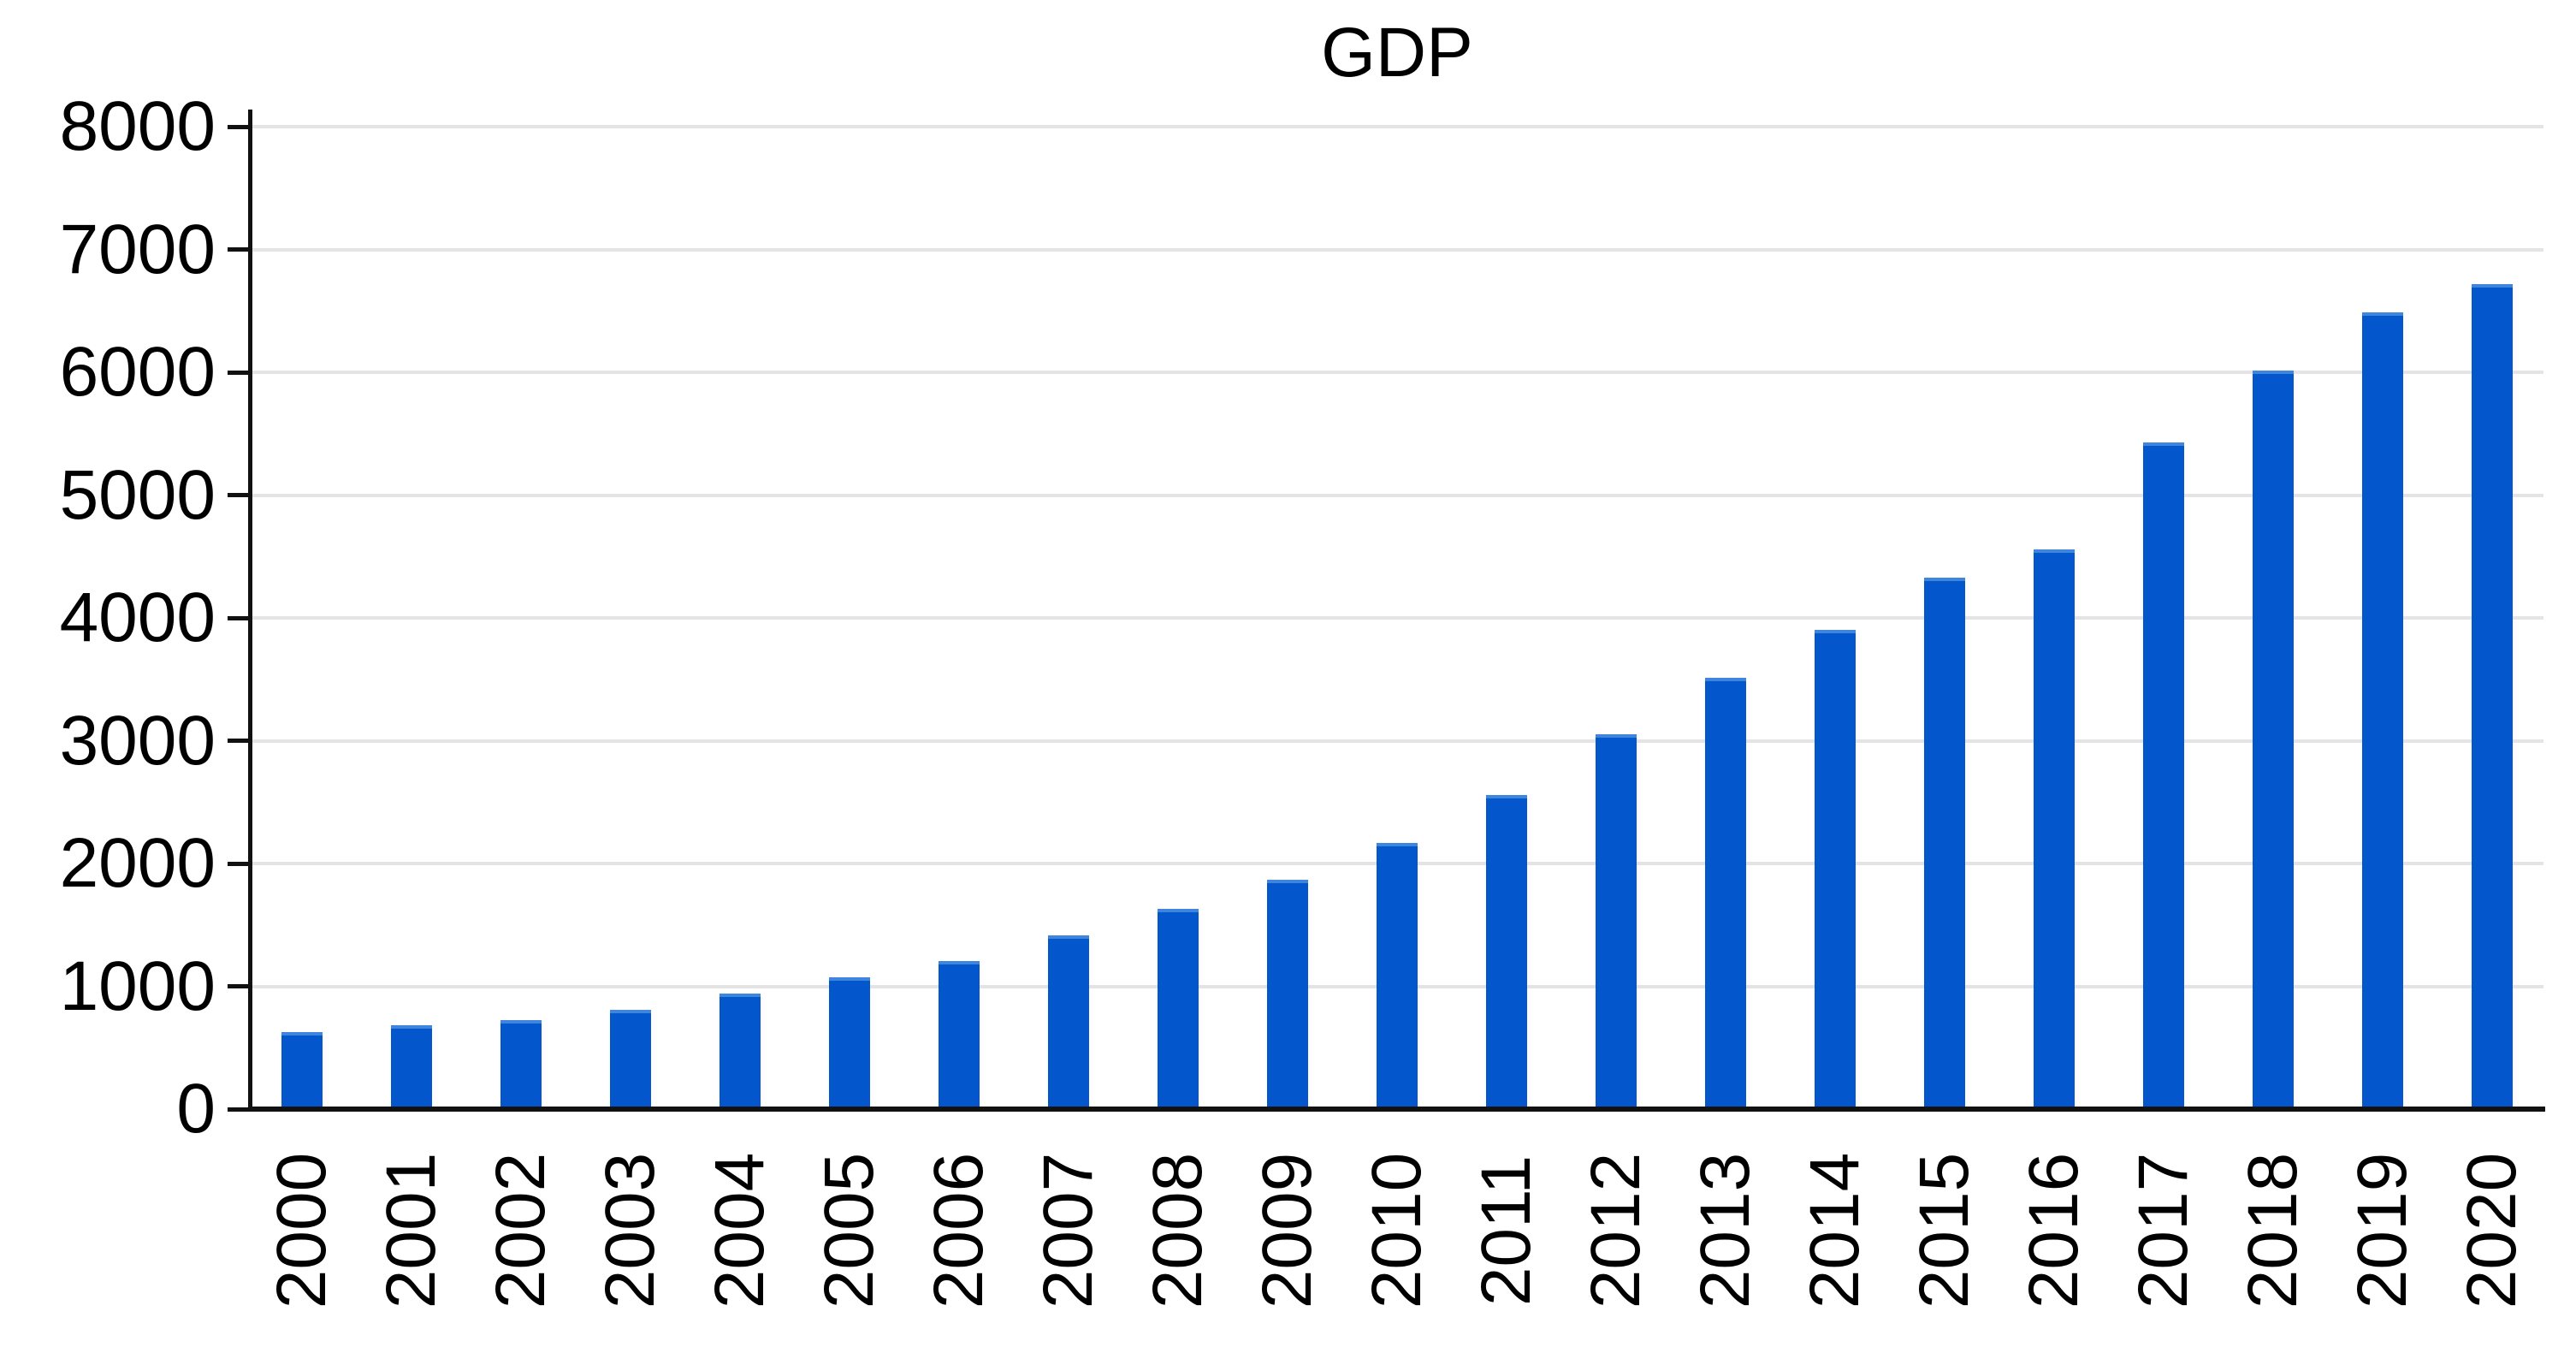 The width and height of the screenshot is (2576, 1347). Describe the element at coordinates (959, 1230) in the screenshot. I see `x-tick-label-2006: 2006` at that location.